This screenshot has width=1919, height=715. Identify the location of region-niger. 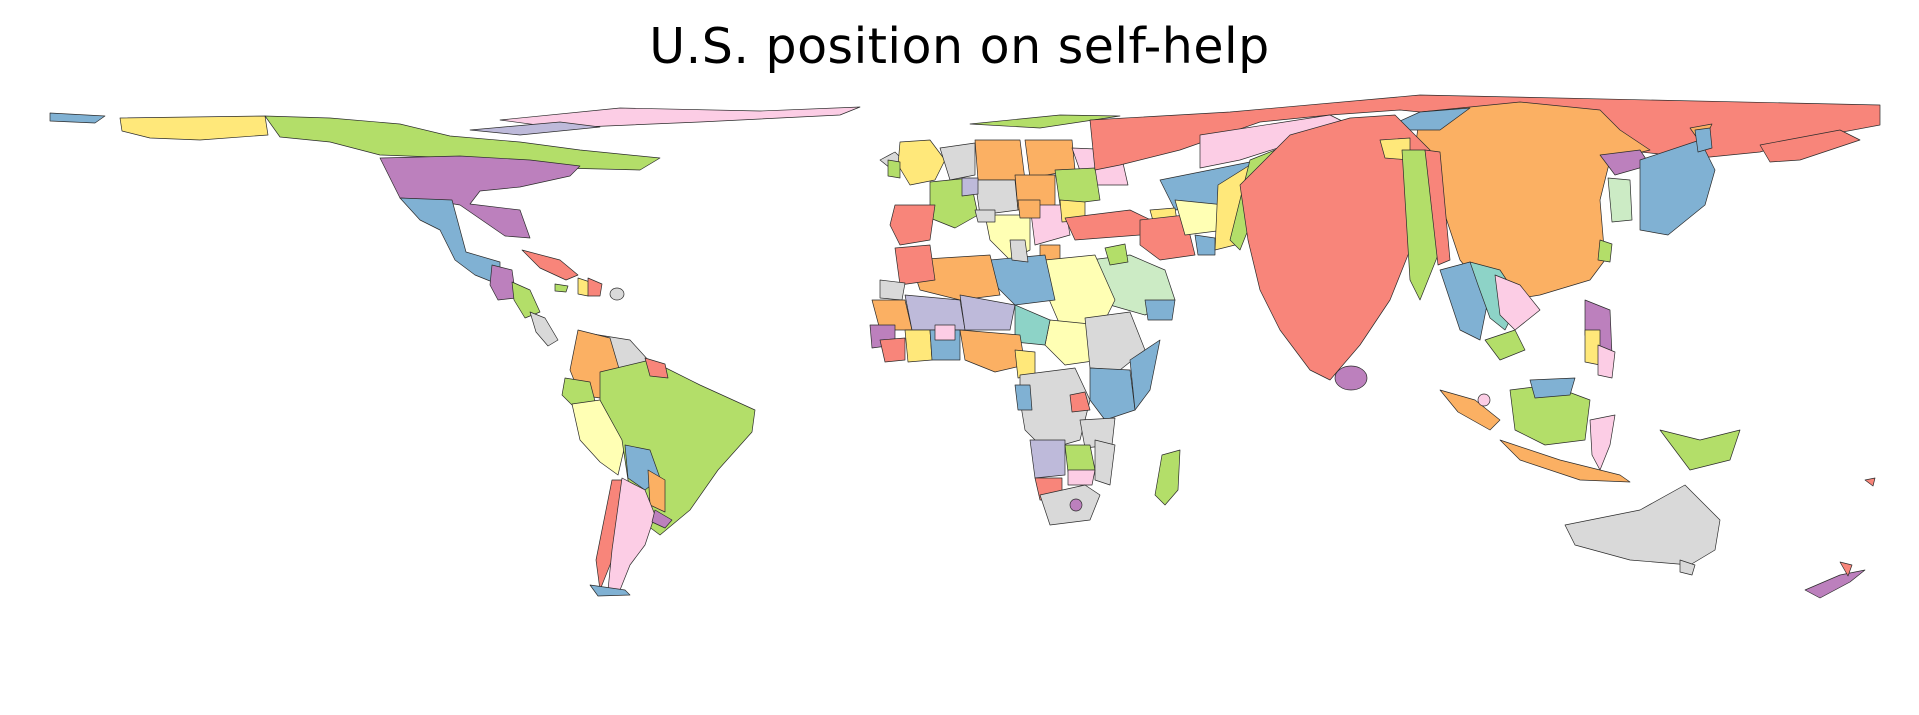
(987, 312).